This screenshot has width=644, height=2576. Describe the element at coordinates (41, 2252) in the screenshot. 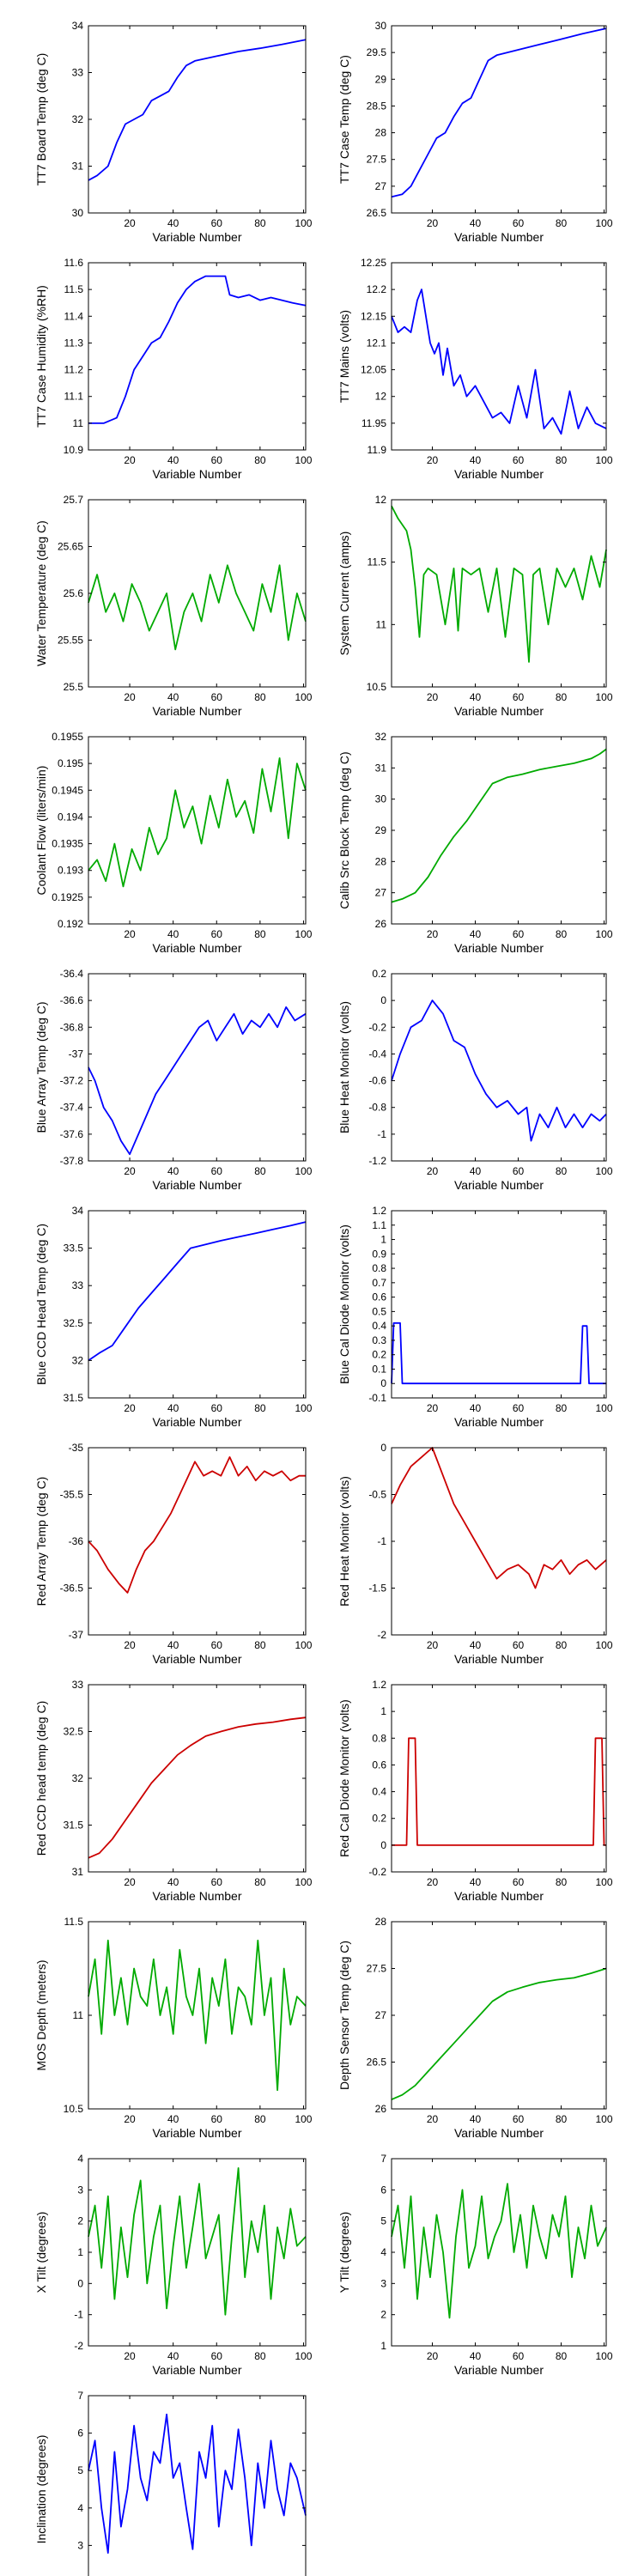

I see `y-axis-label: X Tilt (degrees)` at that location.